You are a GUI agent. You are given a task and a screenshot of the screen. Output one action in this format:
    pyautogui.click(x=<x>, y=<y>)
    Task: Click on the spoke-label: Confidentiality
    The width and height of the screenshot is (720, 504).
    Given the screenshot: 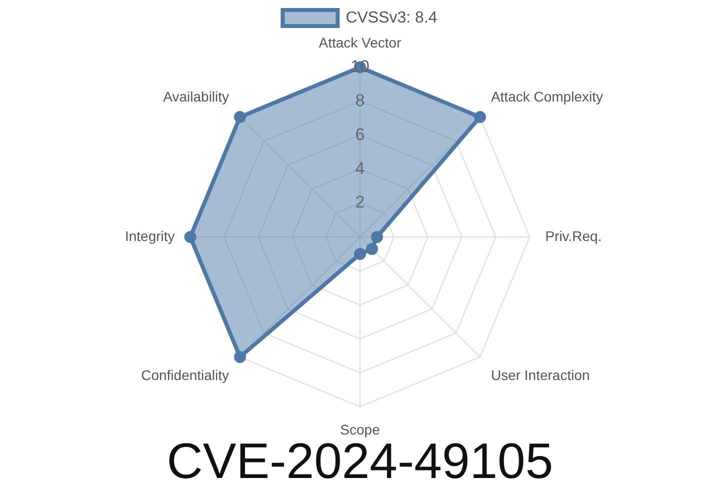 What is the action you would take?
    pyautogui.click(x=185, y=375)
    